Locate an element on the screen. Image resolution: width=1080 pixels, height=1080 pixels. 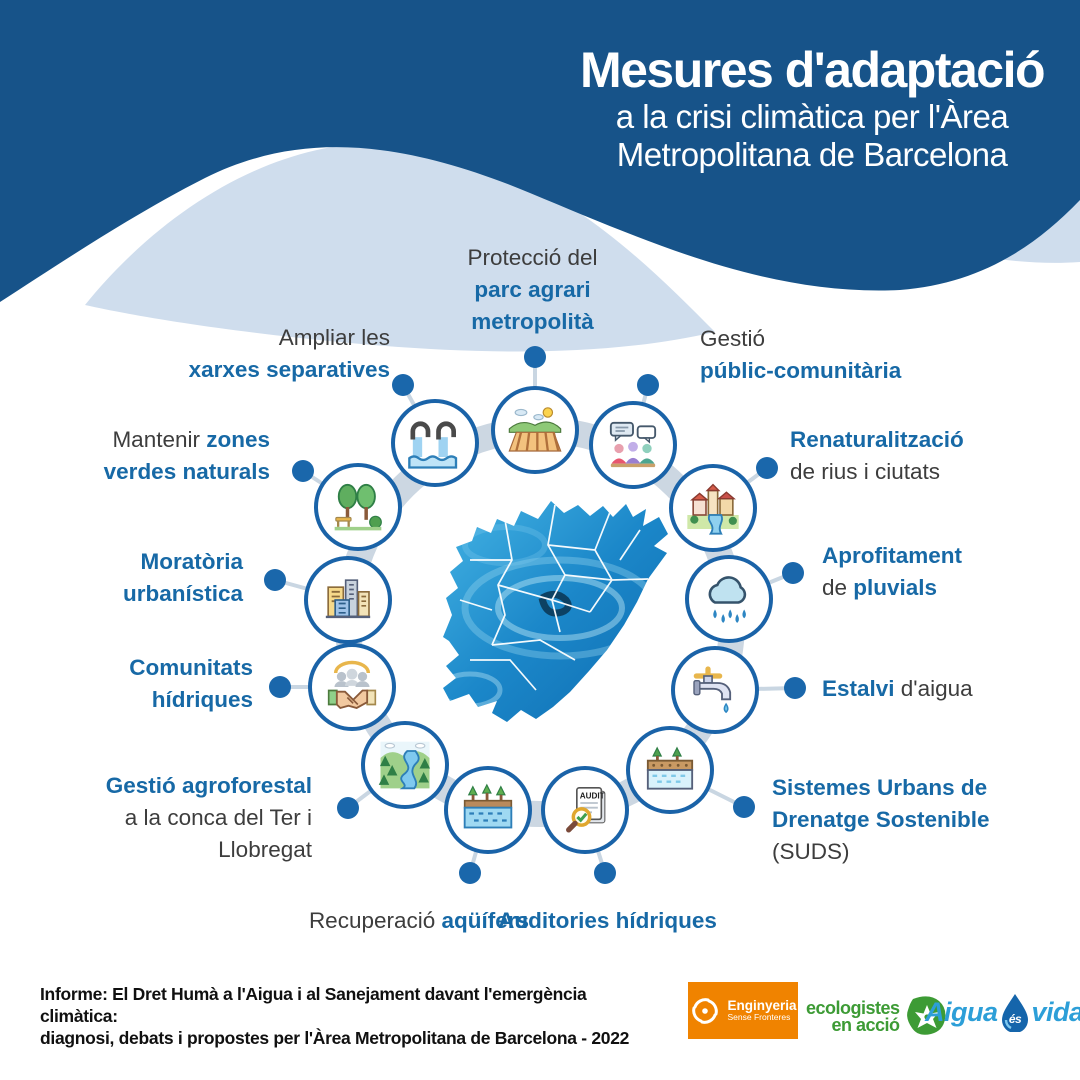
water-pipes-icon is located at coordinates (435, 443).